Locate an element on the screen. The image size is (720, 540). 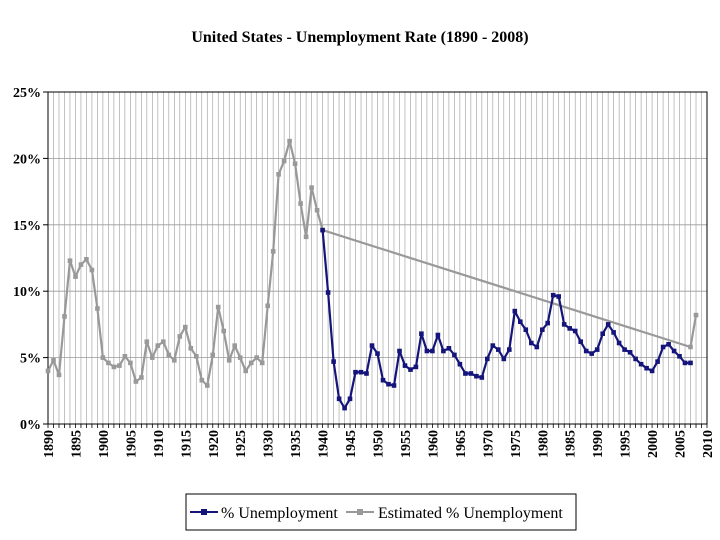
x-tick-label: 2005 is located at coordinates (681, 444).